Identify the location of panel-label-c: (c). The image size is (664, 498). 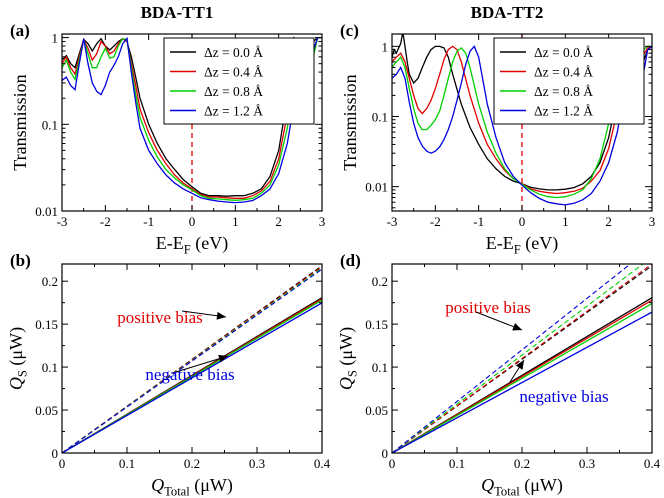
(349, 30).